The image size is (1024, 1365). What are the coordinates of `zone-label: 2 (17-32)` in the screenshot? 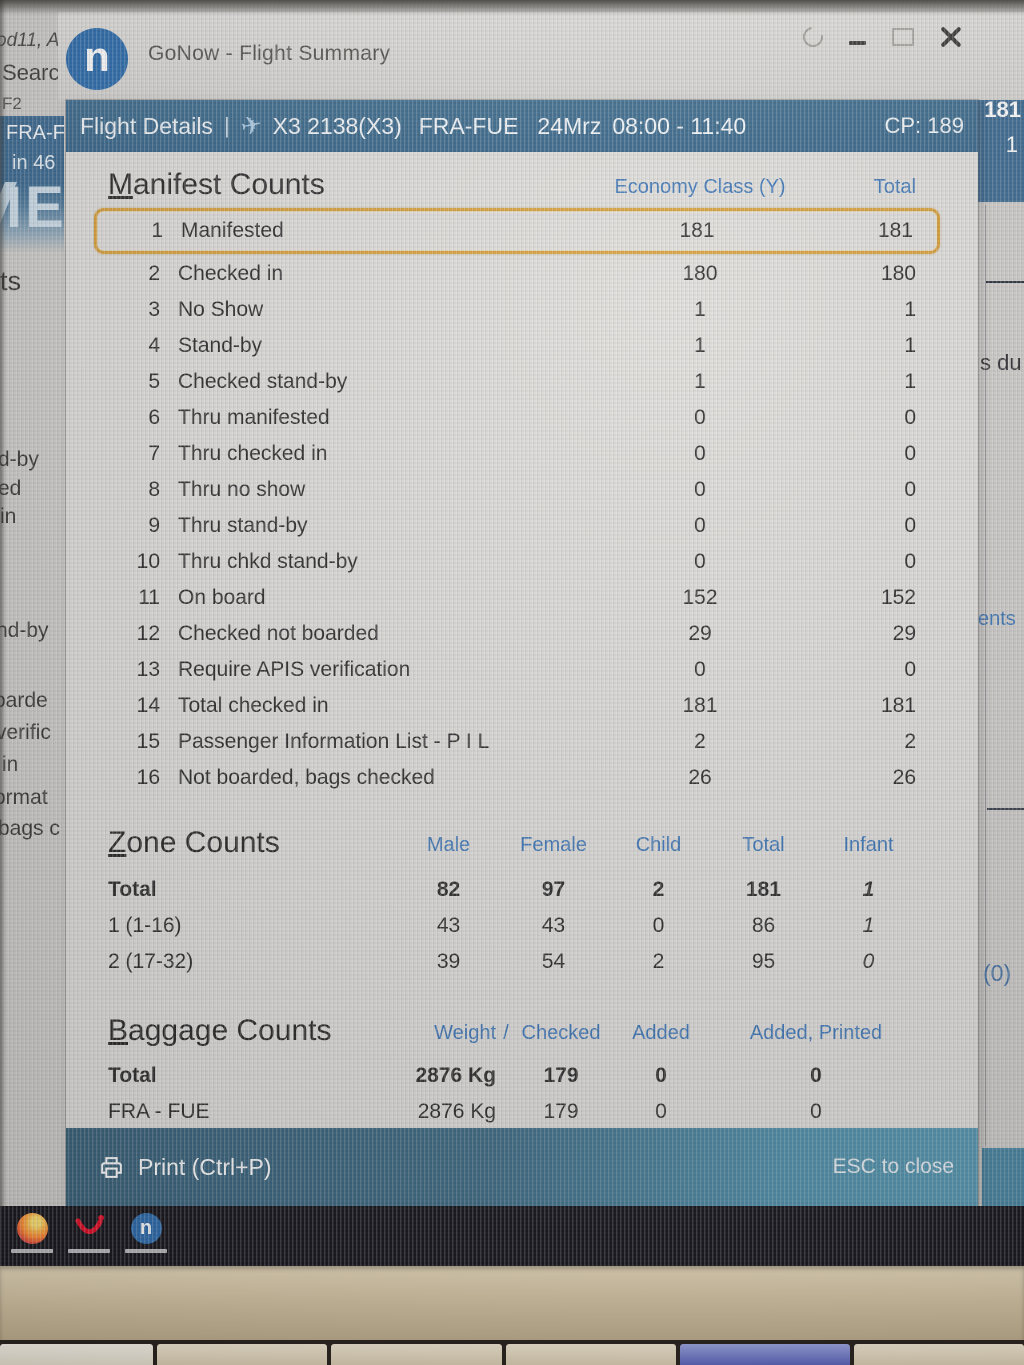 It's located at (151, 961).